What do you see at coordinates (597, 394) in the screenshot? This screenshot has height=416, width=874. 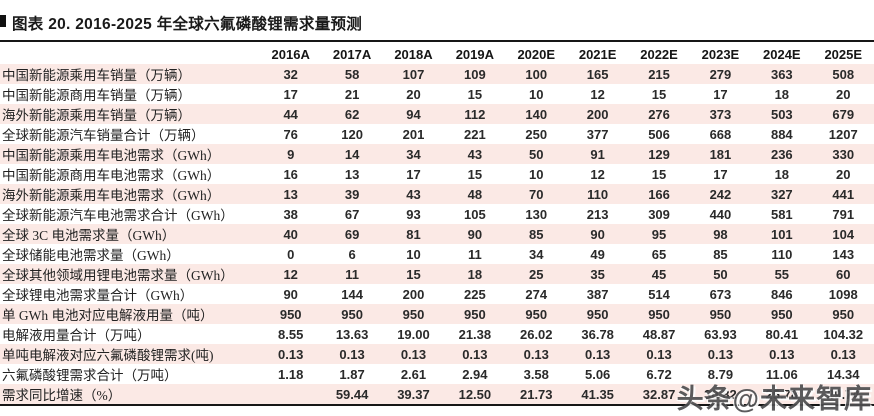 I see `cell-value: 41.35` at bounding box center [597, 394].